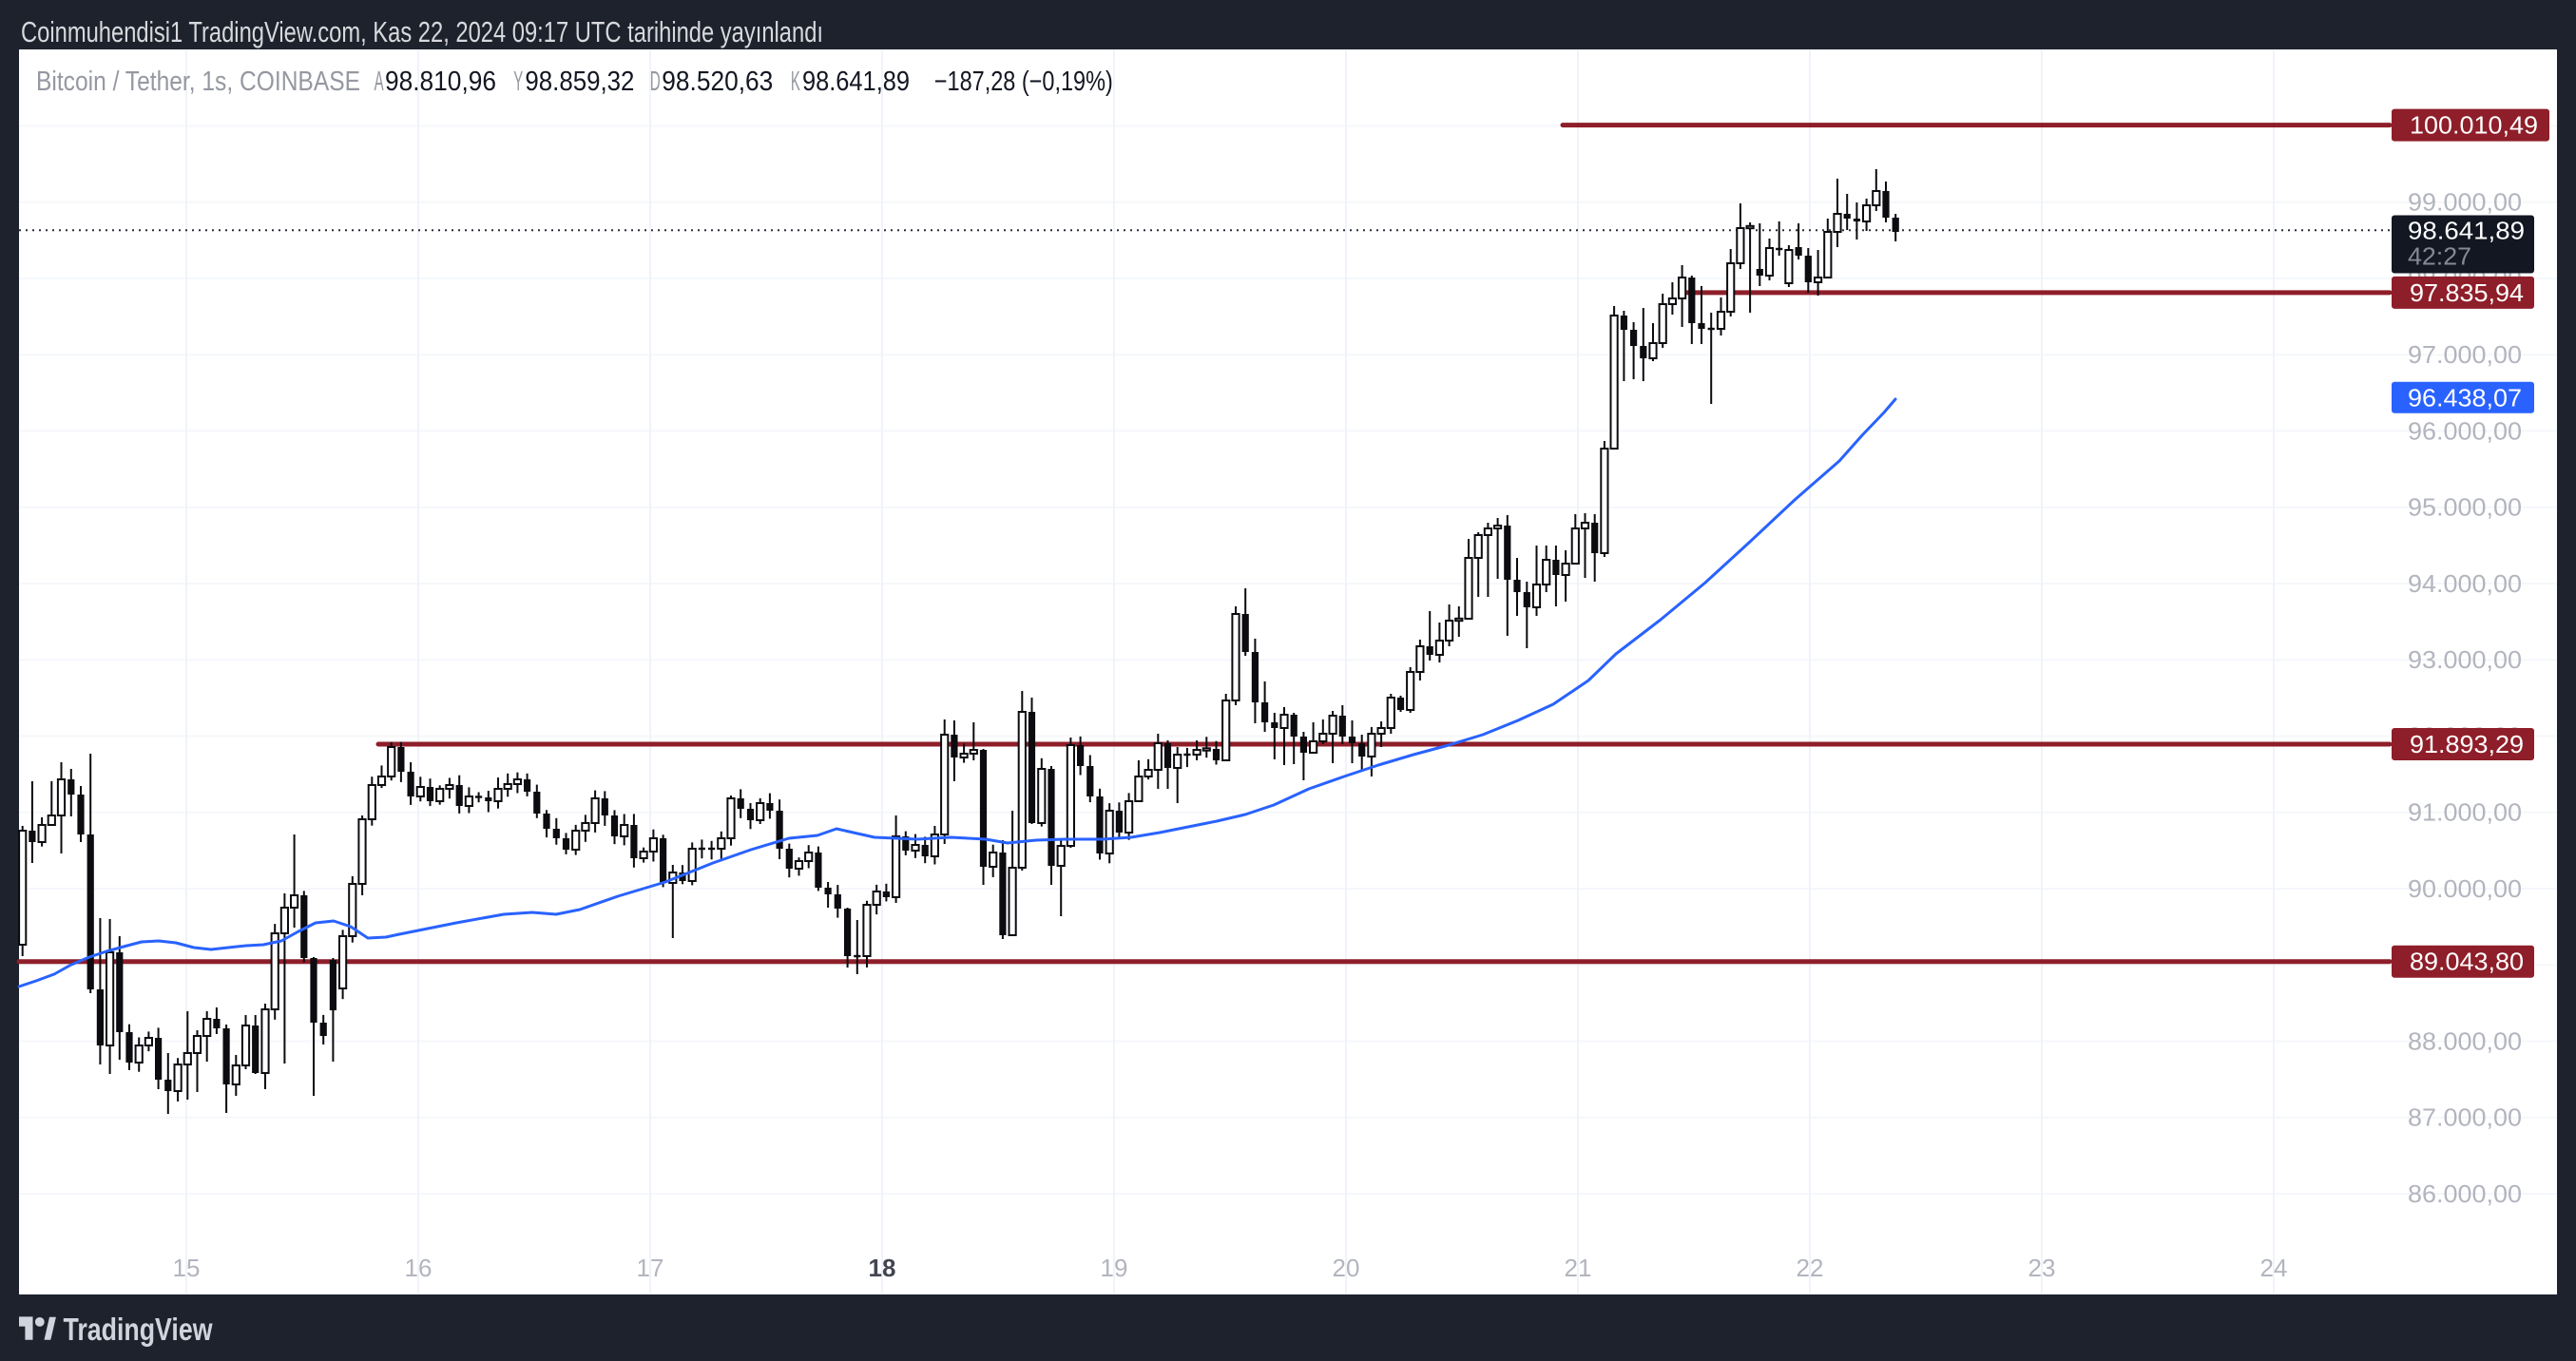 This screenshot has height=1361, width=2576. What do you see at coordinates (419, 1268) in the screenshot?
I see `svg-text: 16` at bounding box center [419, 1268].